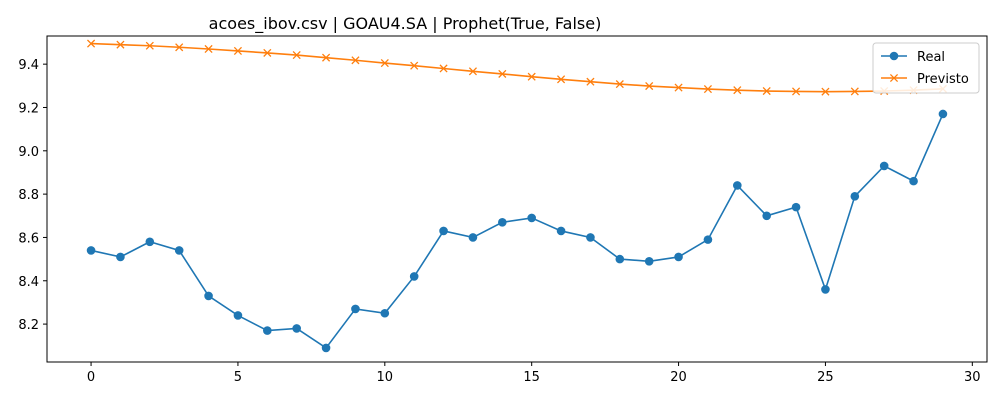  What do you see at coordinates (894, 78) in the screenshot?
I see `legend-marker-previsto` at bounding box center [894, 78].